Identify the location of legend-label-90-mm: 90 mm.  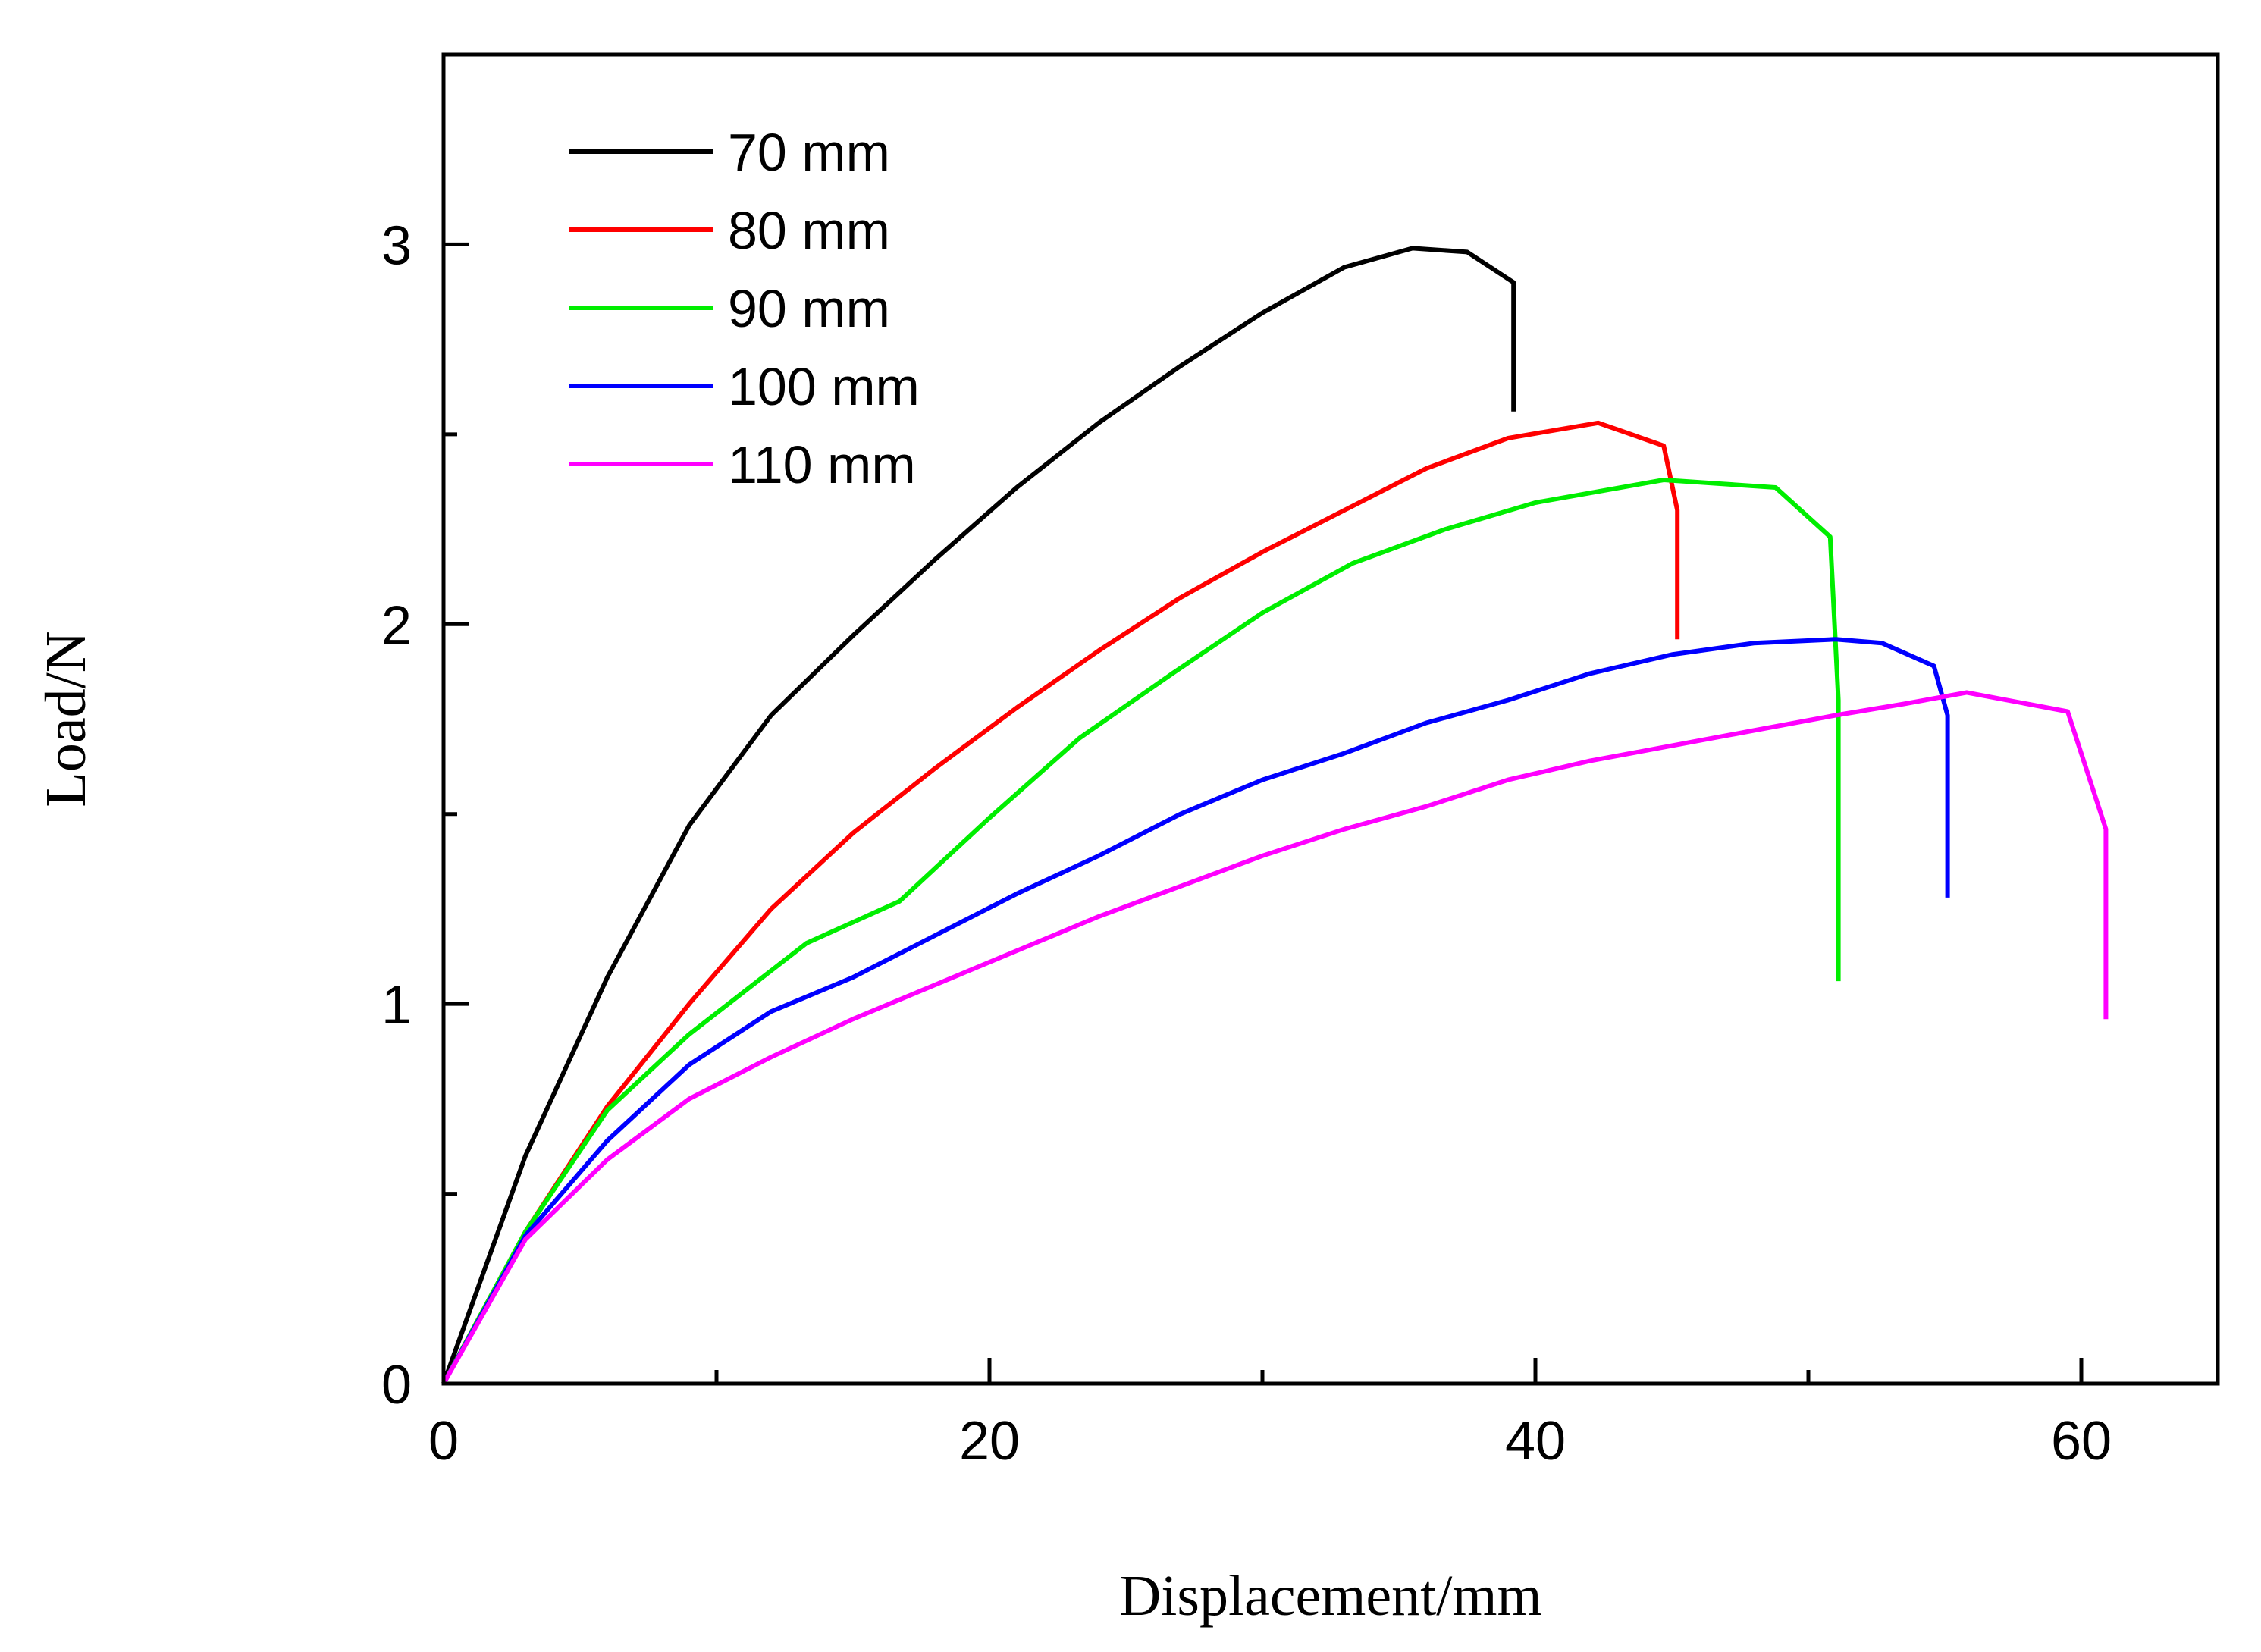
(809, 308).